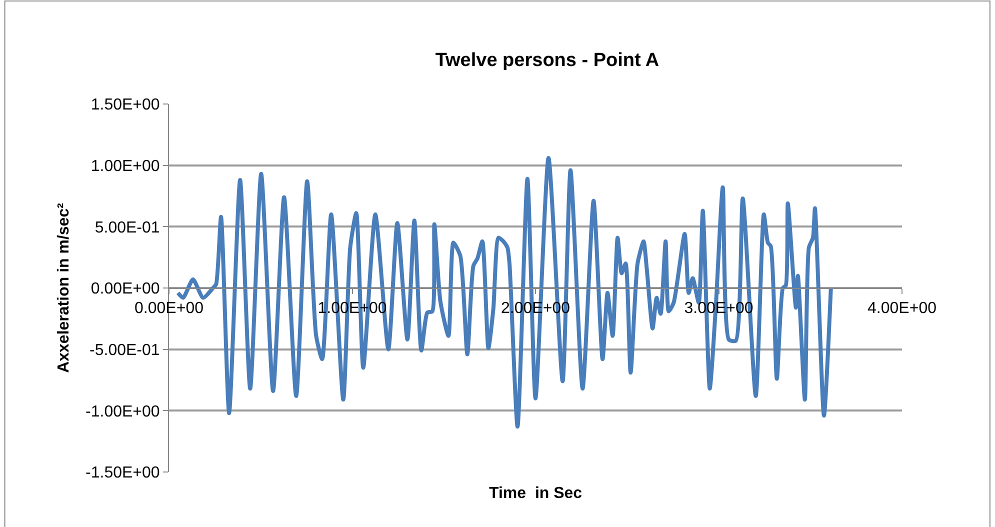  What do you see at coordinates (125, 105) in the screenshot?
I see `y-tick-label: 1.50E+00` at bounding box center [125, 105].